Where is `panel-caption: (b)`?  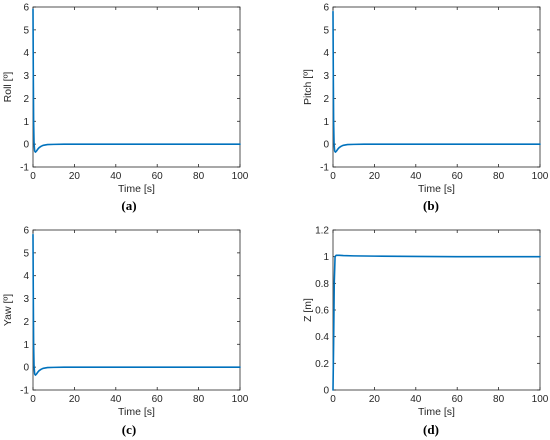
panel-caption: (b) is located at coordinates (431, 205).